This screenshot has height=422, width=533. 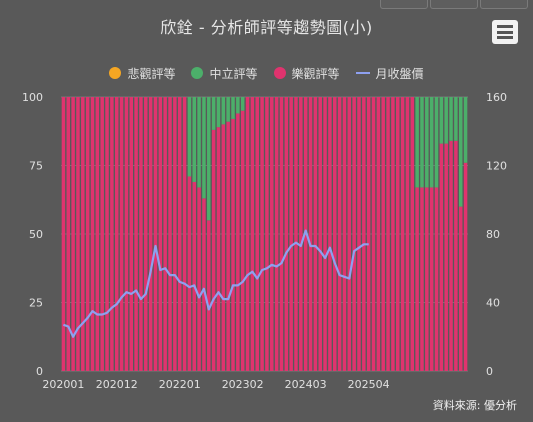 What do you see at coordinates (489, 371) in the screenshot?
I see `y-right-tick-label: 0` at bounding box center [489, 371].